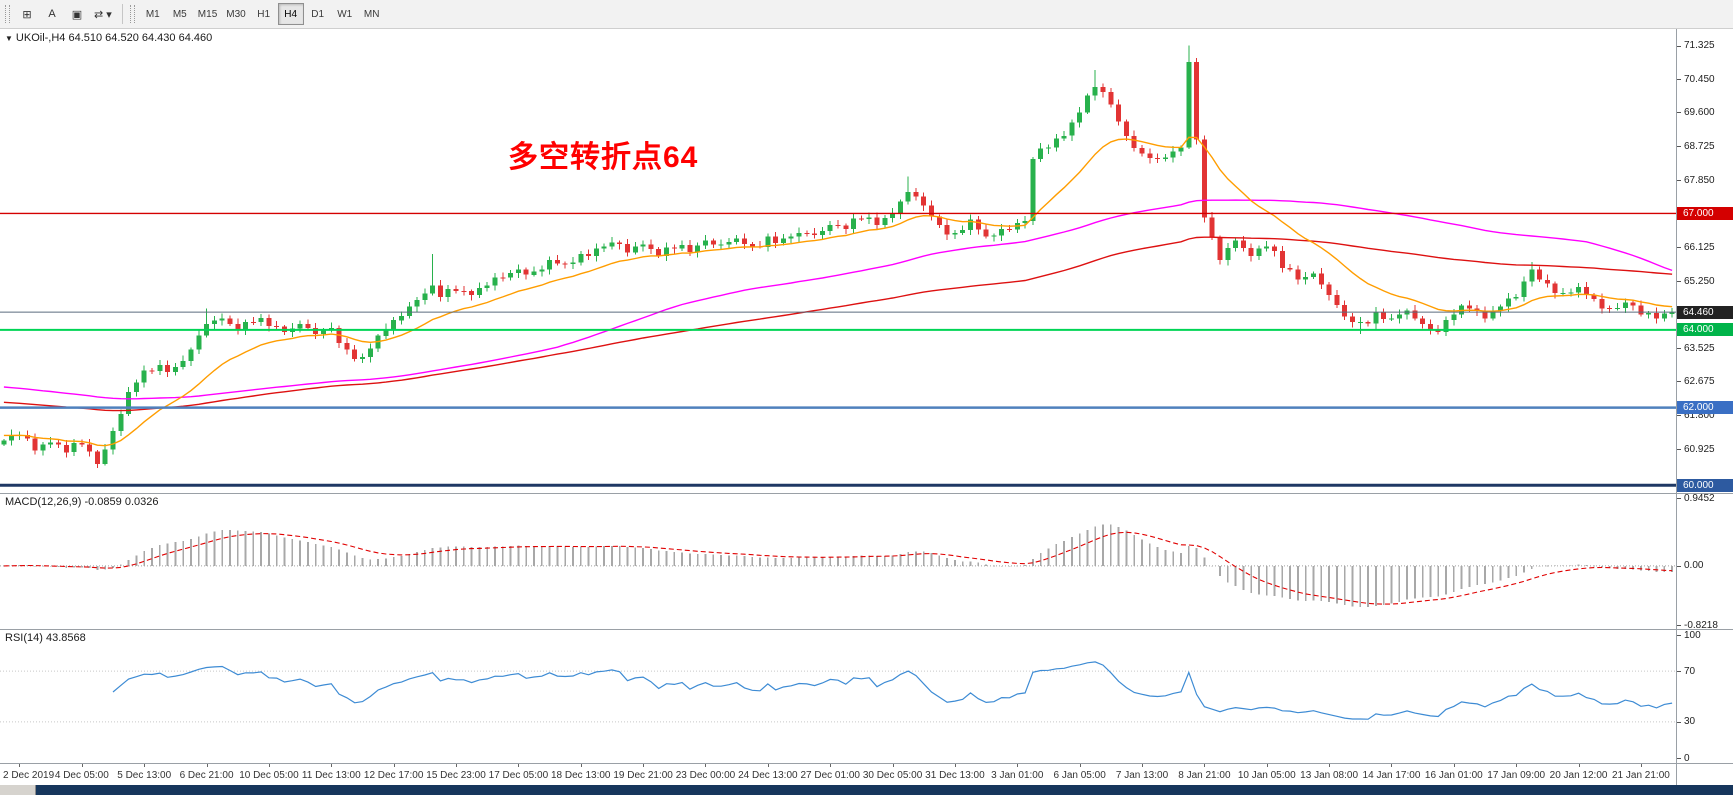  What do you see at coordinates (1705, 774) in the screenshot?
I see `axis-corner` at bounding box center [1705, 774].